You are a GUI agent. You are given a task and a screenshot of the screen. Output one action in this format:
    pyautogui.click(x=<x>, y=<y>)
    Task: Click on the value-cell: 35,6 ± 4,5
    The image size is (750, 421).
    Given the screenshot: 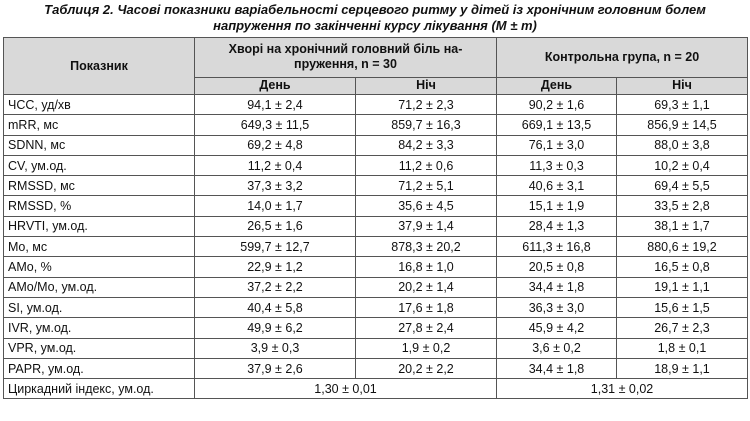 What is the action you would take?
    pyautogui.click(x=426, y=206)
    